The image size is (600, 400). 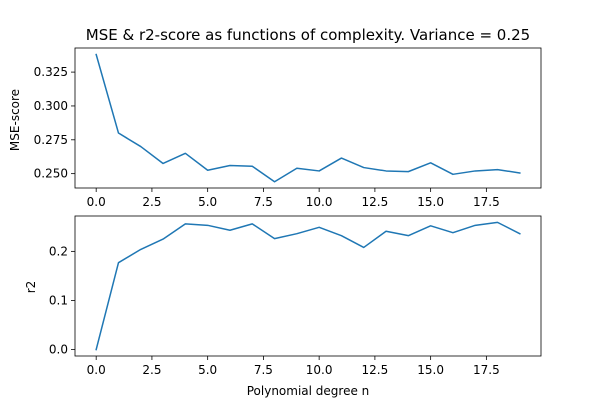 I want to click on r2-x-tick-label: 10.0, so click(x=319, y=370).